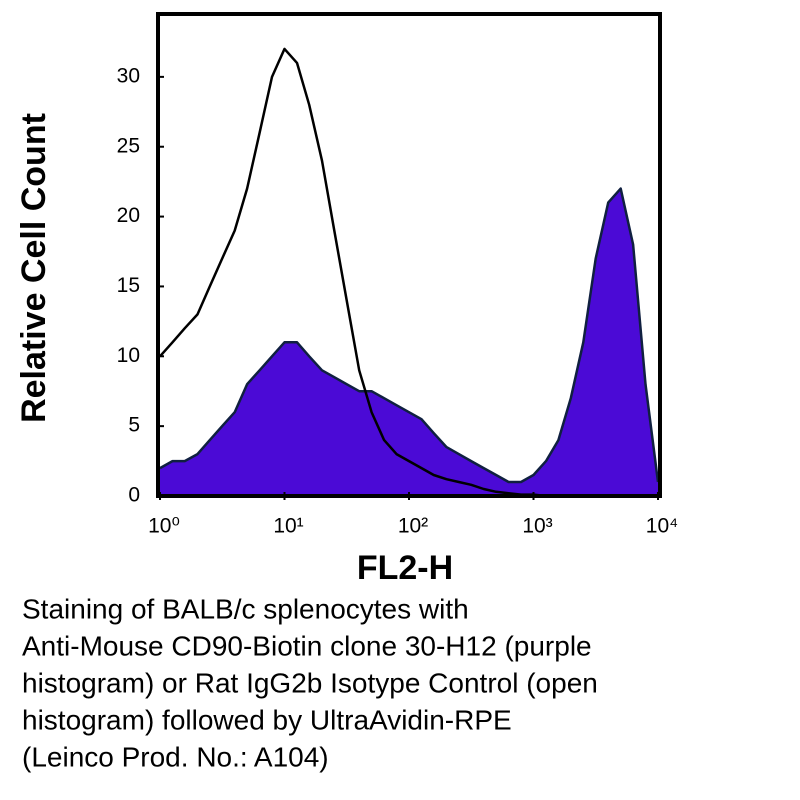 This screenshot has height=800, width=800. I want to click on caption-line: histogram) followed by UltraAvidin-RPE, so click(267, 719).